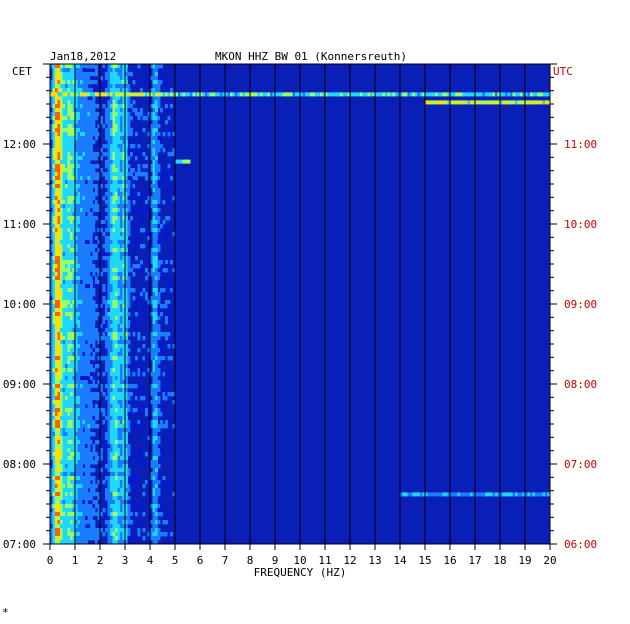 The width and height of the screenshot is (630, 624). What do you see at coordinates (524, 560) in the screenshot?
I see `x-tick-label: 19` at bounding box center [524, 560].